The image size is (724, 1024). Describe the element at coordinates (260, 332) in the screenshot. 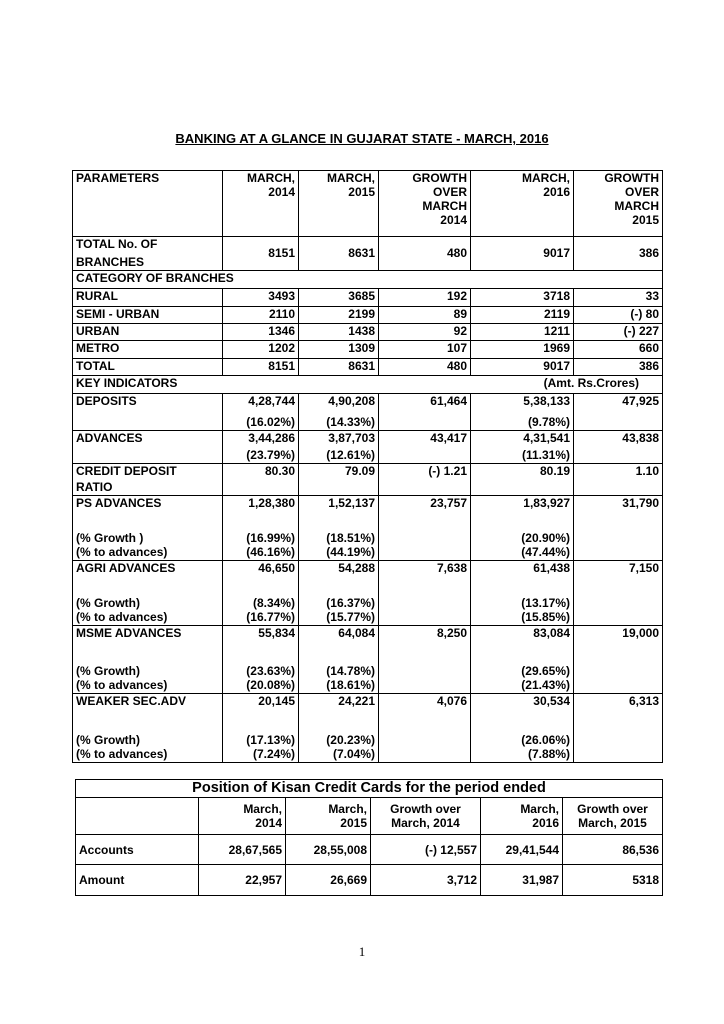

I see `table-cell: 1346` at that location.